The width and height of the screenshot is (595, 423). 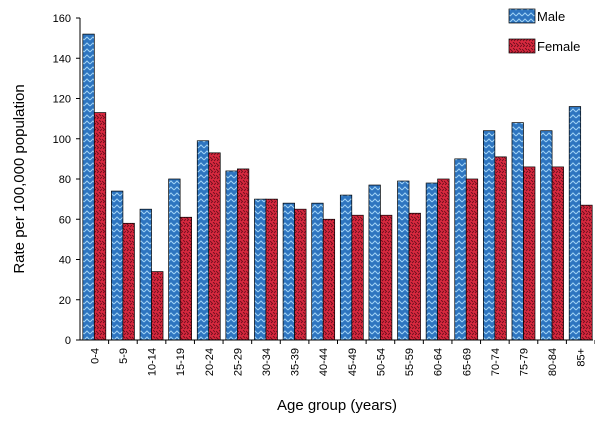 I want to click on x-tick-label: 80-84, so click(x=553, y=362).